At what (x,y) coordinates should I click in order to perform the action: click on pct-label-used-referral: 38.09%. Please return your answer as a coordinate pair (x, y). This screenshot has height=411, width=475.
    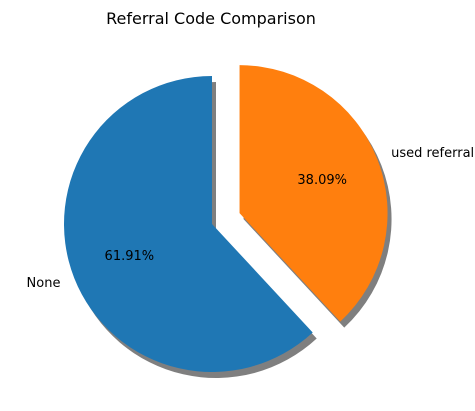
    Looking at the image, I should click on (322, 180).